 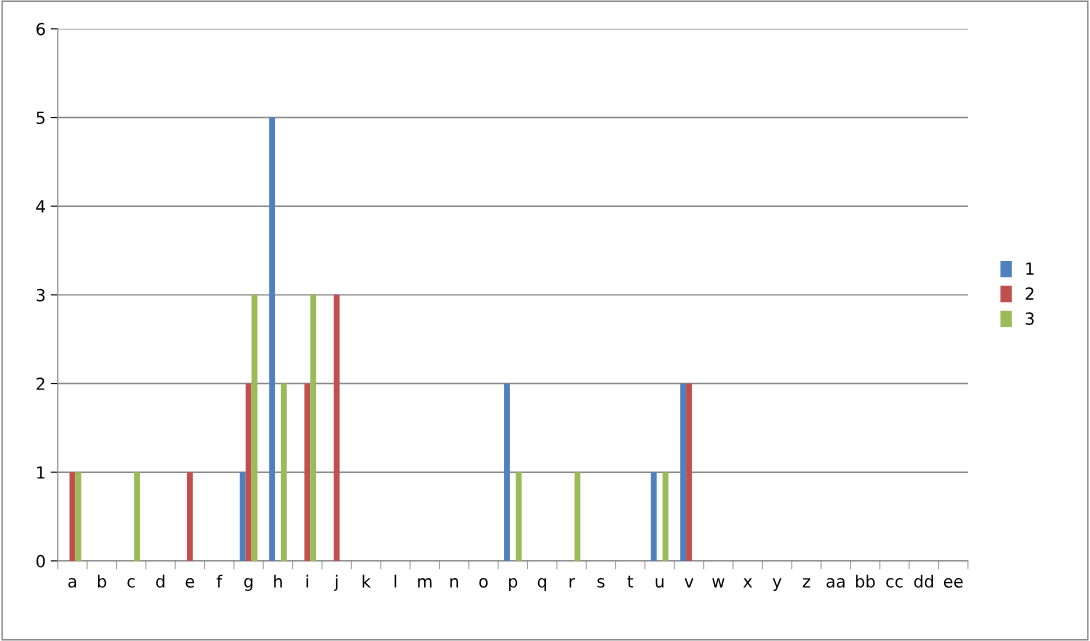 I want to click on x-tick-label: bb, so click(x=865, y=581).